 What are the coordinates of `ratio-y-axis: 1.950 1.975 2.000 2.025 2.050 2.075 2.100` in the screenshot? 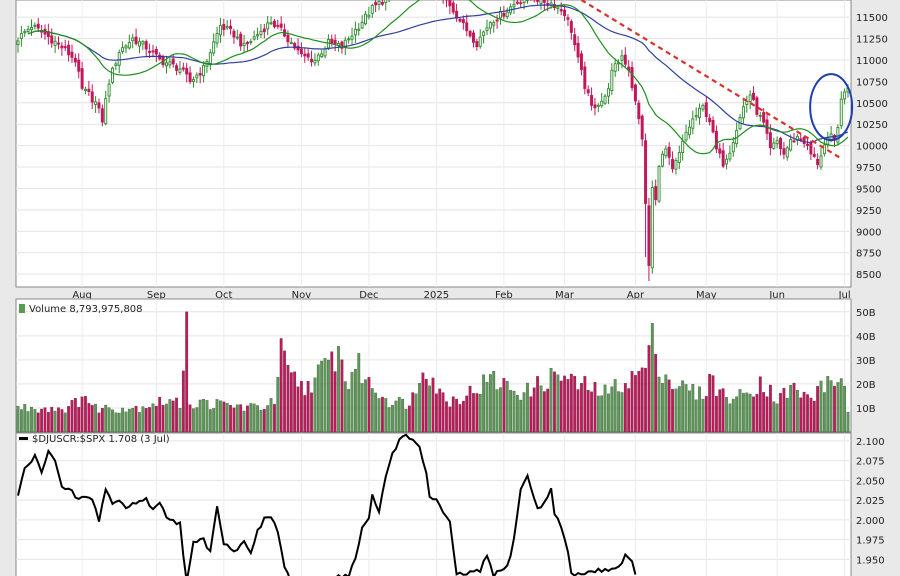 It's located at (870, 501).